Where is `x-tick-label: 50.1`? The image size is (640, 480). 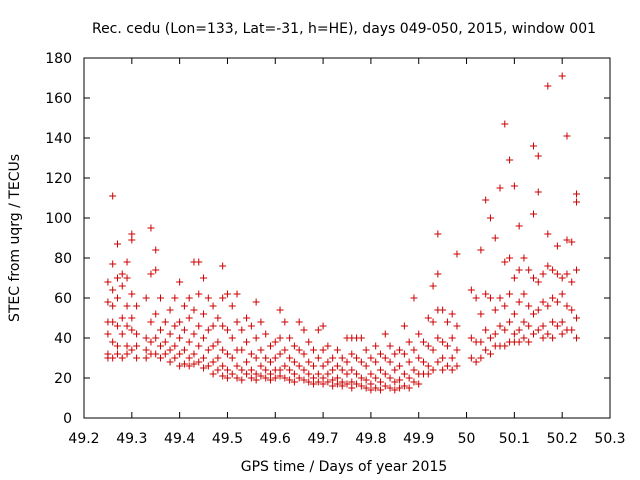
x-tick-label: 50.1 is located at coordinates (514, 439).